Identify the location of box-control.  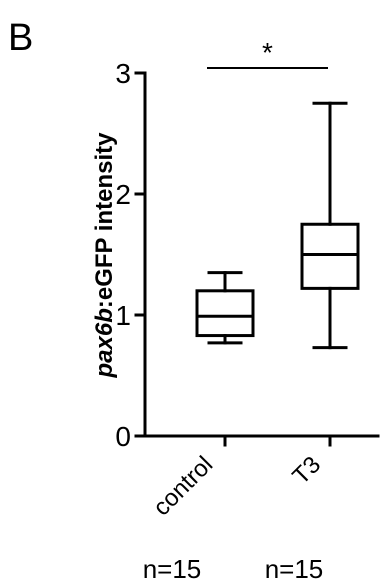
(225, 308).